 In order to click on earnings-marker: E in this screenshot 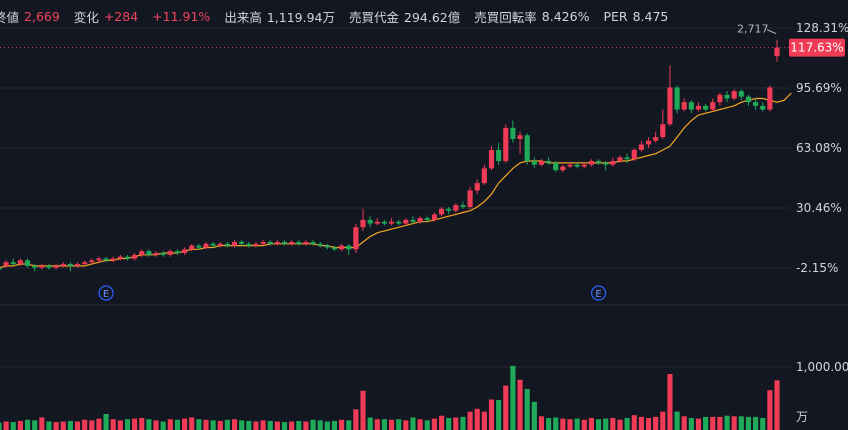, I will do `click(106, 293)`.